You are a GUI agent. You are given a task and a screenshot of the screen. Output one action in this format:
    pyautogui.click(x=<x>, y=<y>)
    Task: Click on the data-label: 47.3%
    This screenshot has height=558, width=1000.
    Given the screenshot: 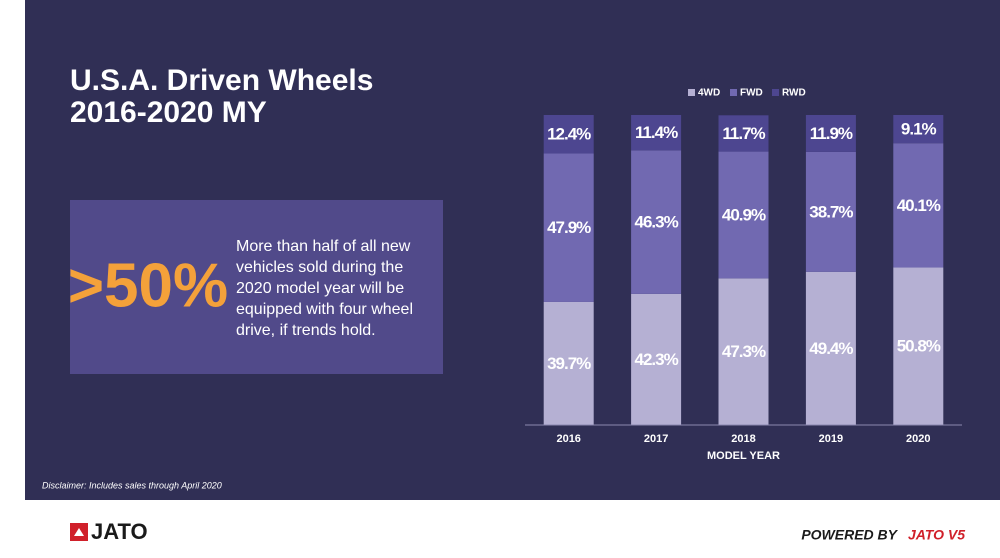 What is the action you would take?
    pyautogui.click(x=744, y=351)
    